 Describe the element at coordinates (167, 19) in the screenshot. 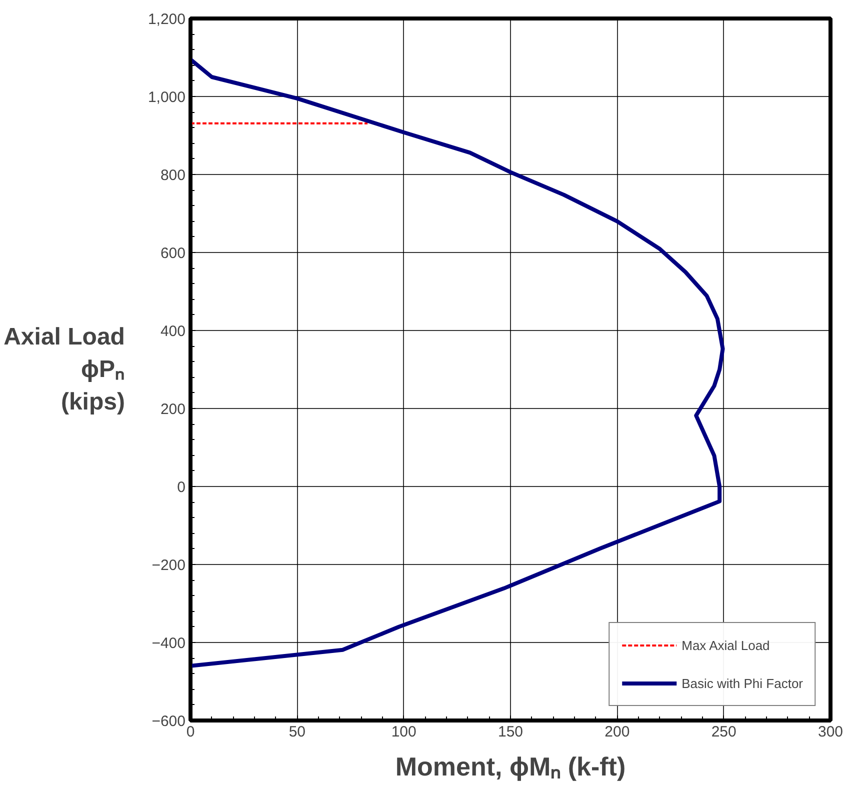

I see `y-tick-label: 1,200` at that location.